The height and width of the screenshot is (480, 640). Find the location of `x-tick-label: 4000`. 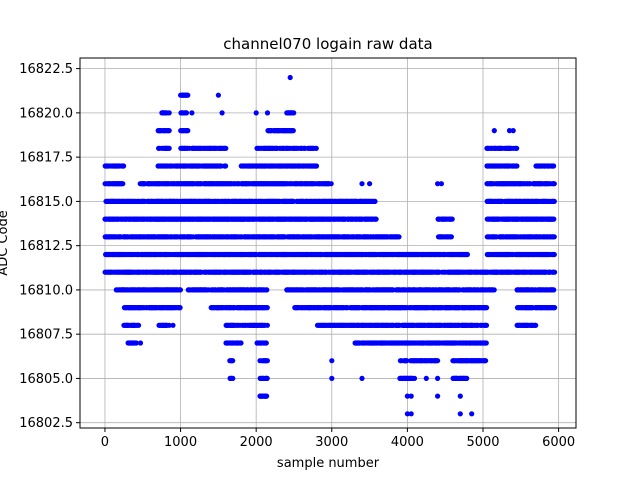

x-tick-label: 4000 is located at coordinates (407, 442).